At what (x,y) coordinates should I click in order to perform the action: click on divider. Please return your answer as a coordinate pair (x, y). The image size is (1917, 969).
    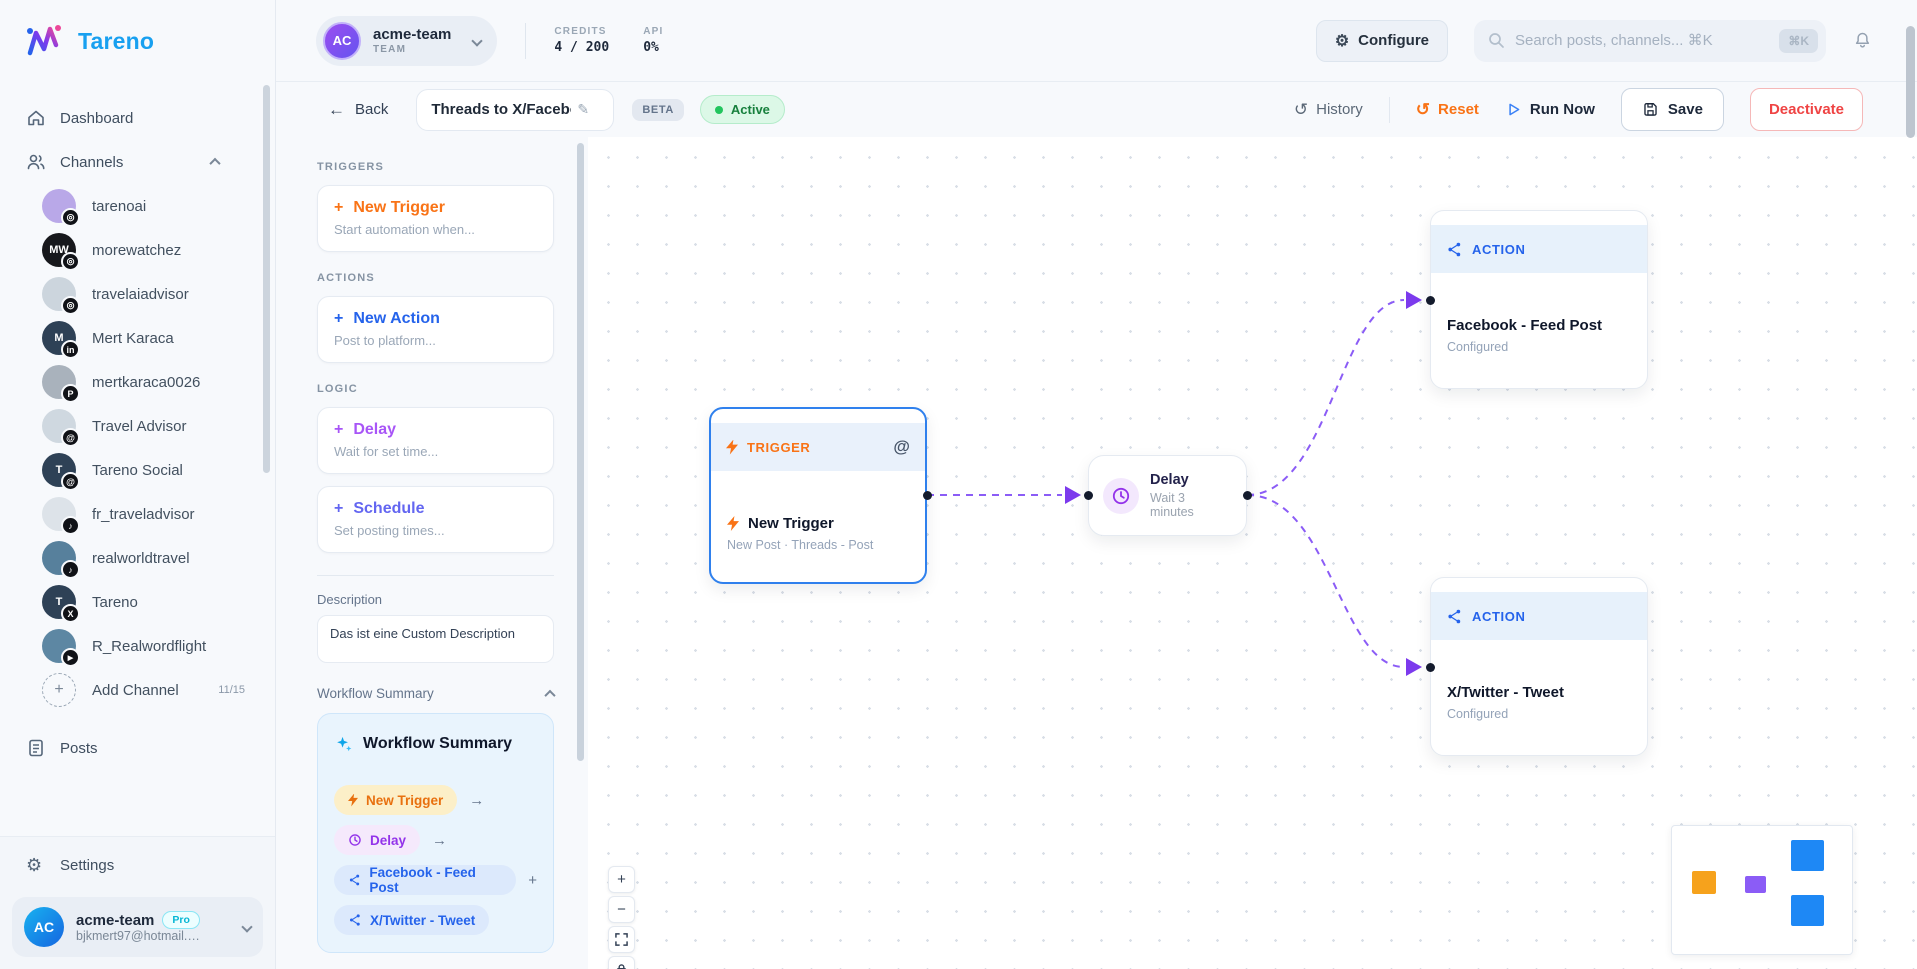
    Looking at the image, I should click on (1389, 109).